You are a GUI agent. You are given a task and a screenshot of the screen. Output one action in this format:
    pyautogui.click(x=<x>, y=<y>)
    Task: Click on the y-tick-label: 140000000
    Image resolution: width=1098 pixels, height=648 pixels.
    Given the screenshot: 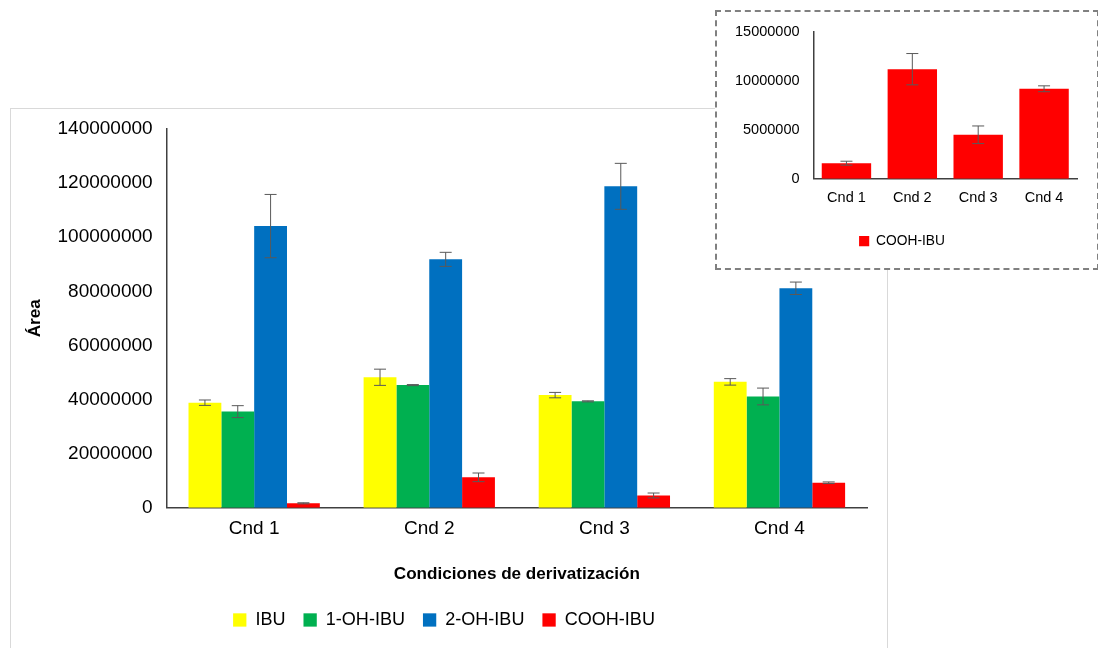 What is the action you would take?
    pyautogui.click(x=105, y=128)
    